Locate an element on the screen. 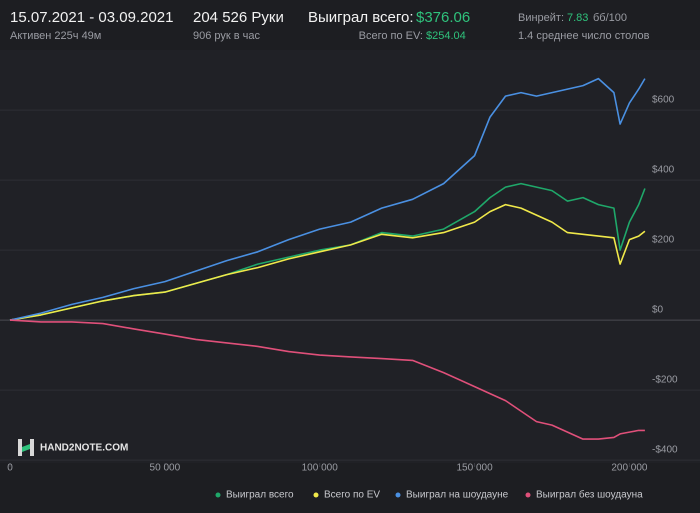  y-tick-label: $400 is located at coordinates (663, 170).